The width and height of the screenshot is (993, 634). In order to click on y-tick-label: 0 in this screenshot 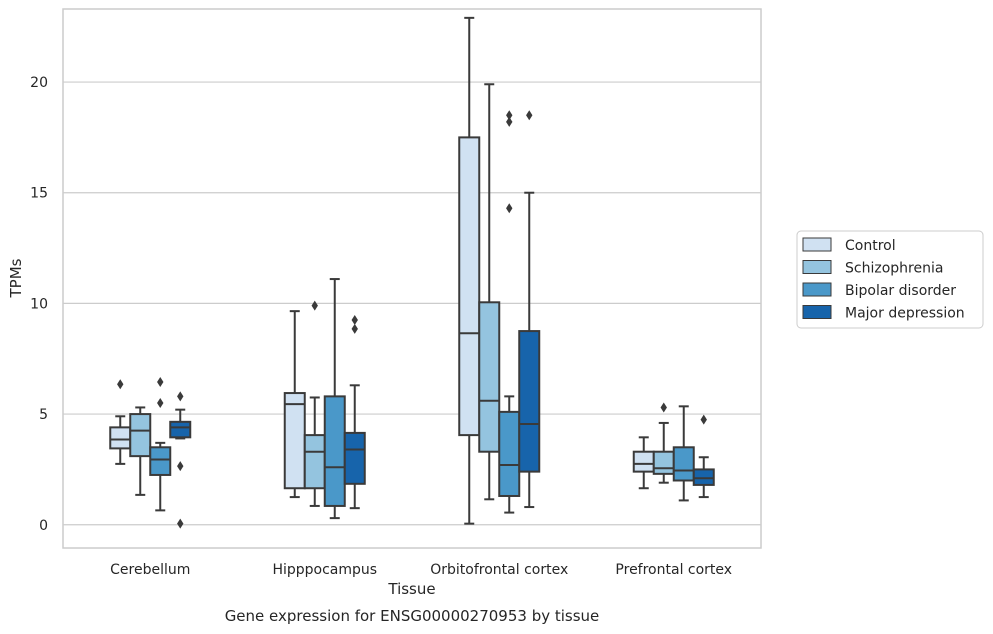, I will do `click(43, 526)`.